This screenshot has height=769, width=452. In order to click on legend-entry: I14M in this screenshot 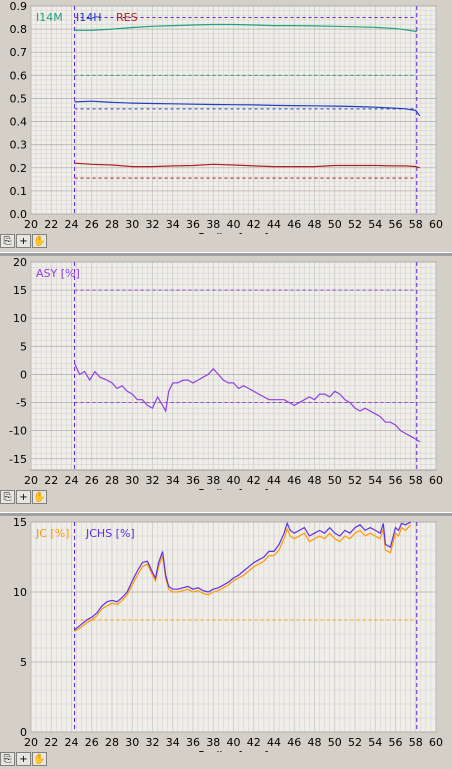, I will do `click(49, 17)`.